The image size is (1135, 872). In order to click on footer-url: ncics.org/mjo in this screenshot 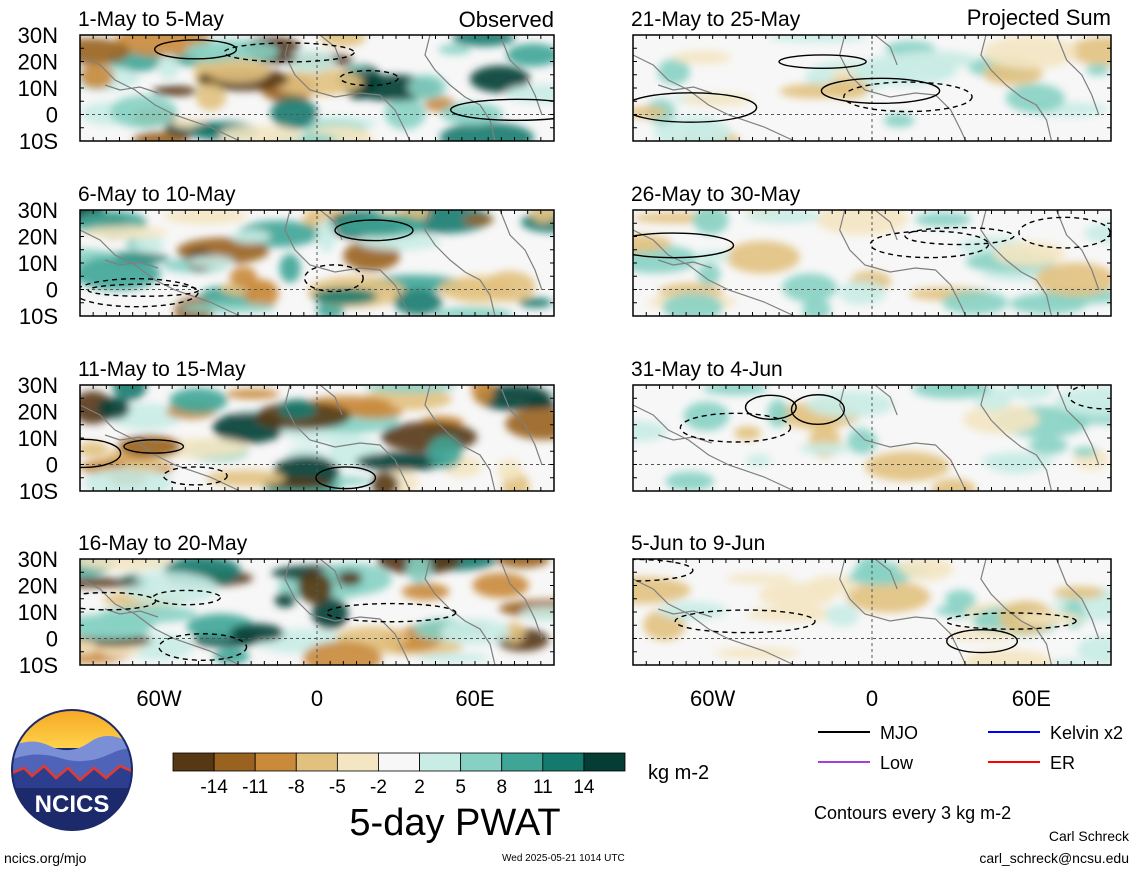, I will do `click(45, 858)`.